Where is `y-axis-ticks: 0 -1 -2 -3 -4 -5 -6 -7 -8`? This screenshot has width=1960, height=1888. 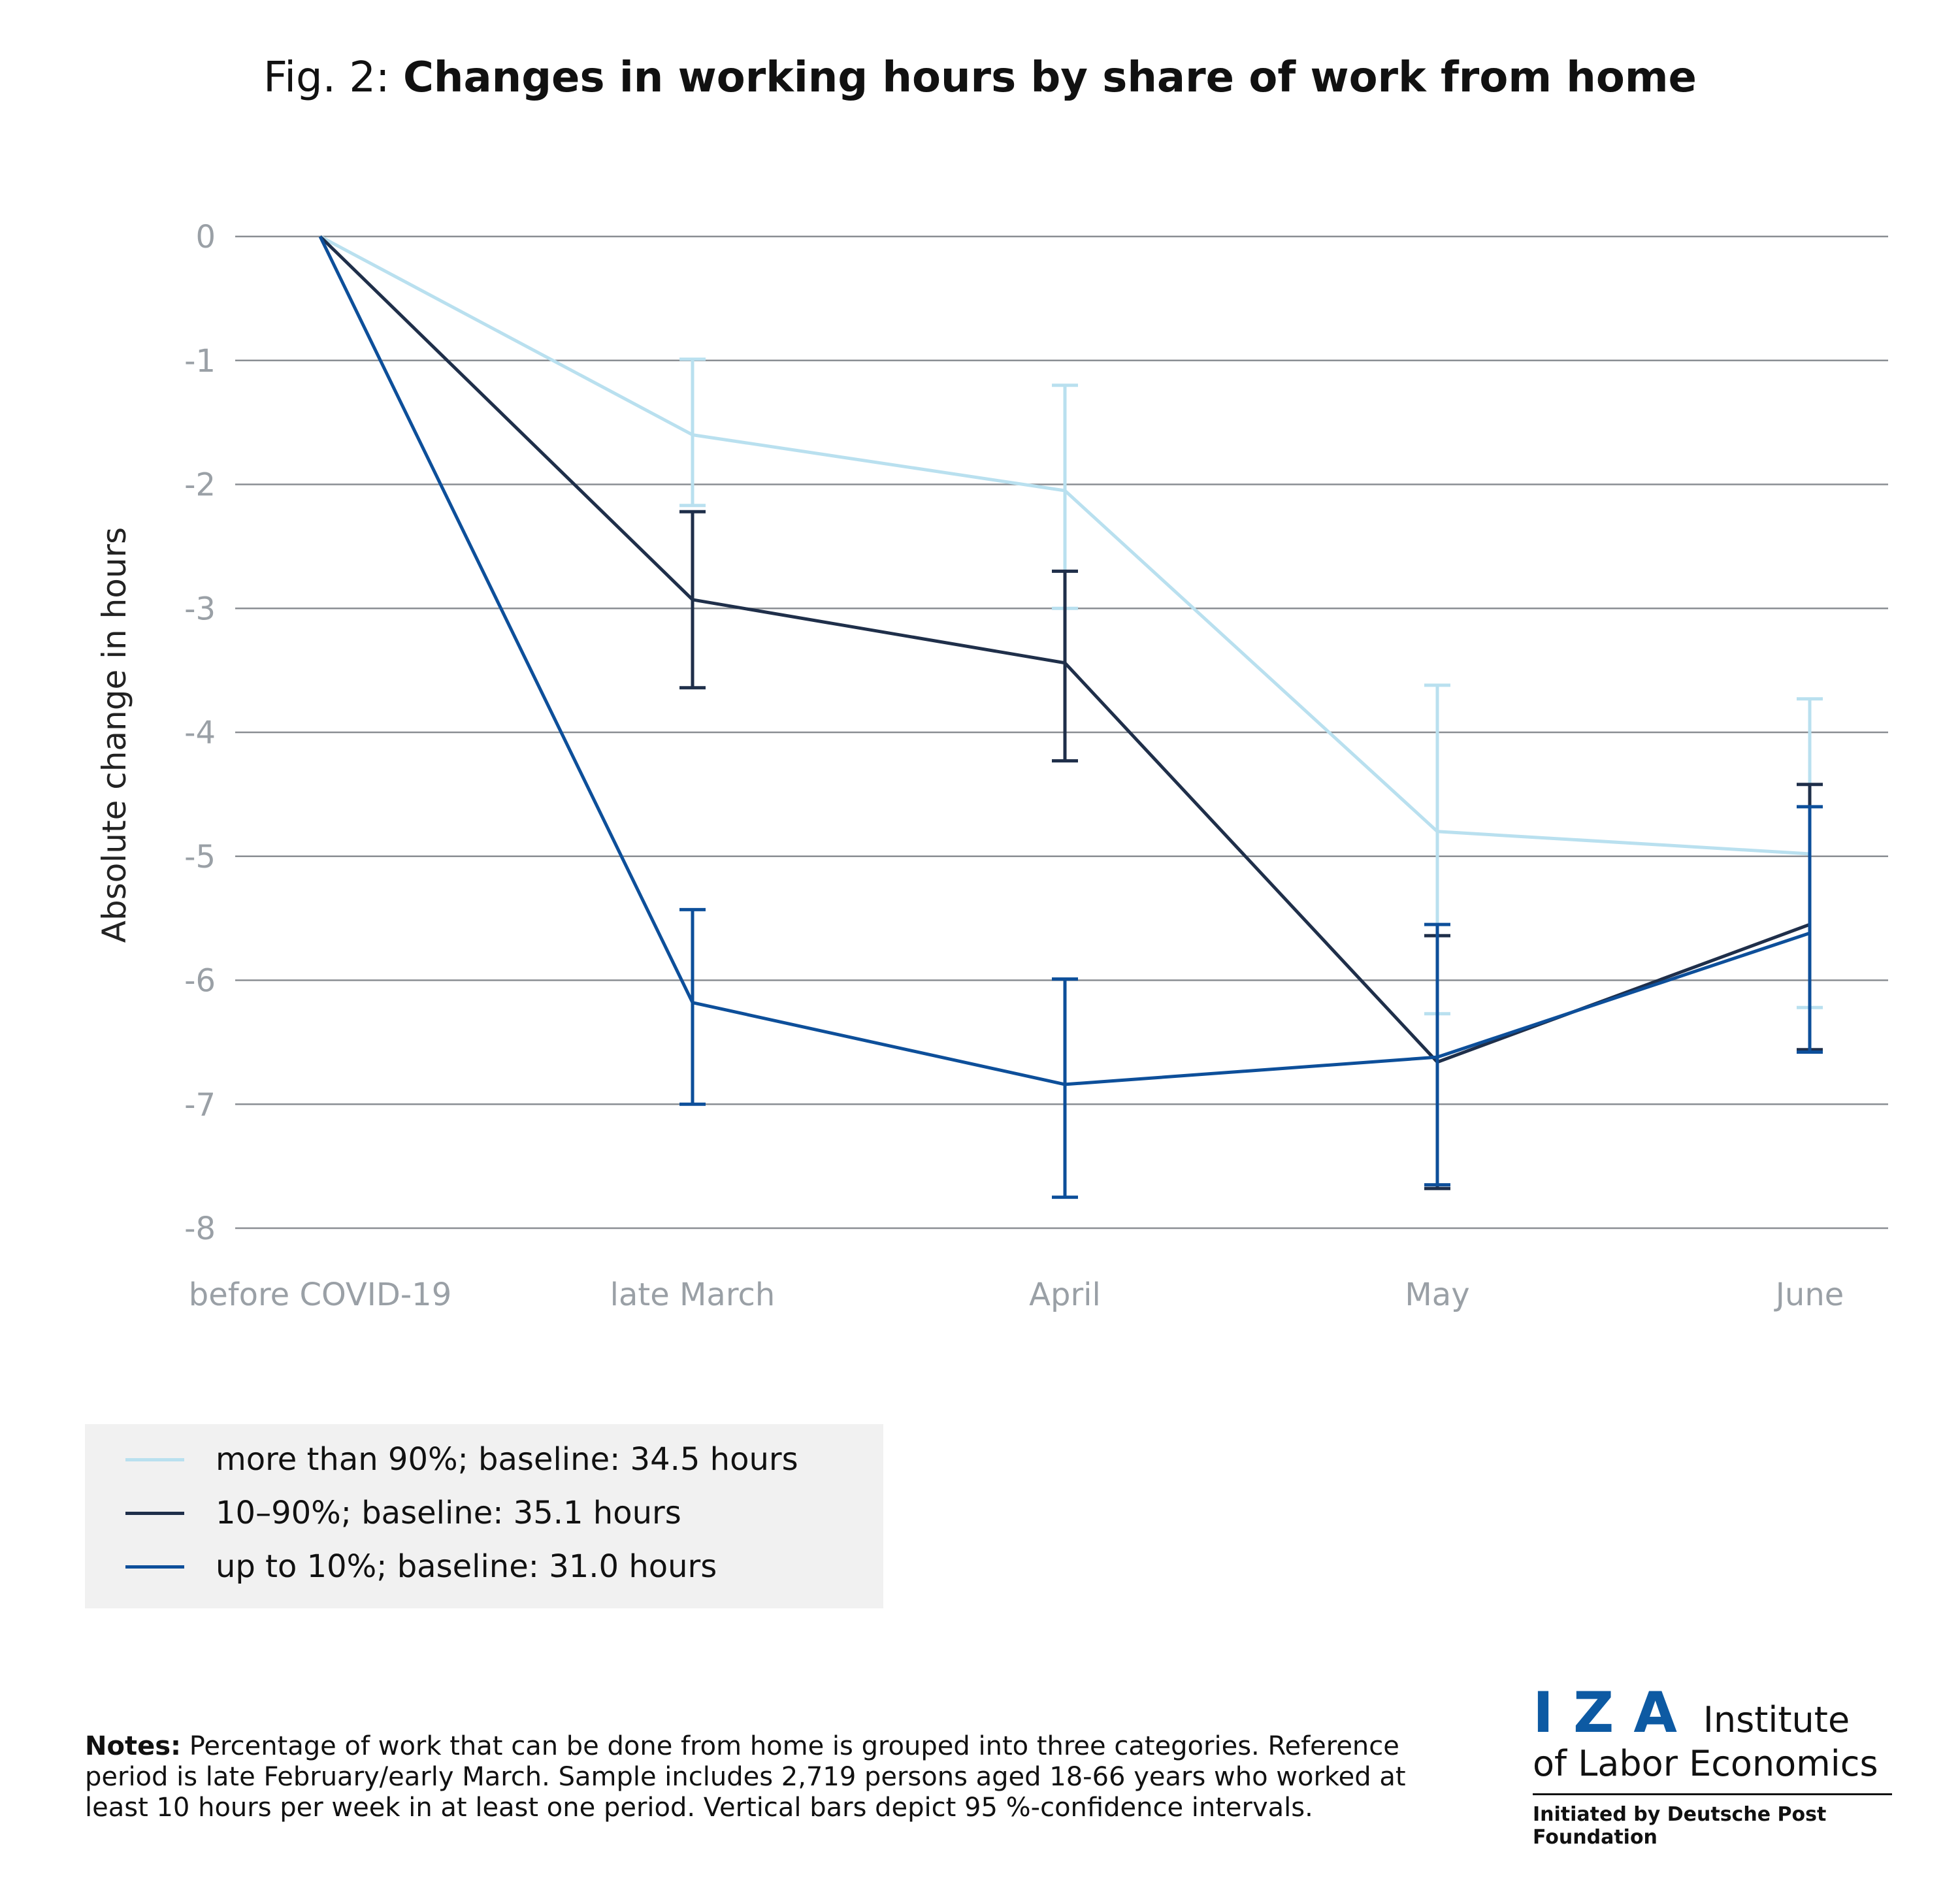
y-axis-ticks: 0 -1 -2 -3 -4 -5 -6 -7 -8 is located at coordinates (200, 733).